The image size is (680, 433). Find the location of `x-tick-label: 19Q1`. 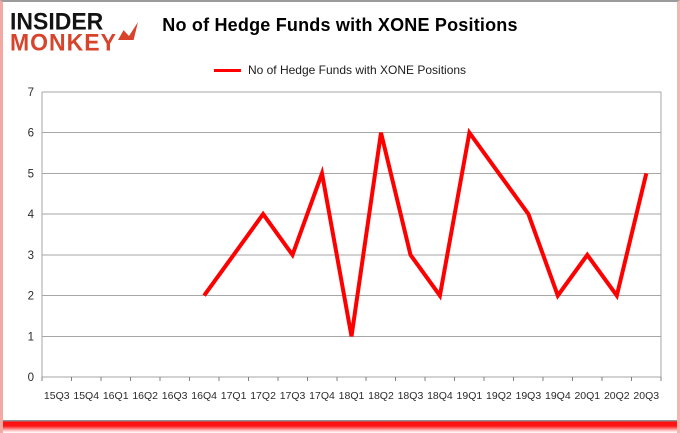

x-tick-label: 19Q1 is located at coordinates (470, 396).